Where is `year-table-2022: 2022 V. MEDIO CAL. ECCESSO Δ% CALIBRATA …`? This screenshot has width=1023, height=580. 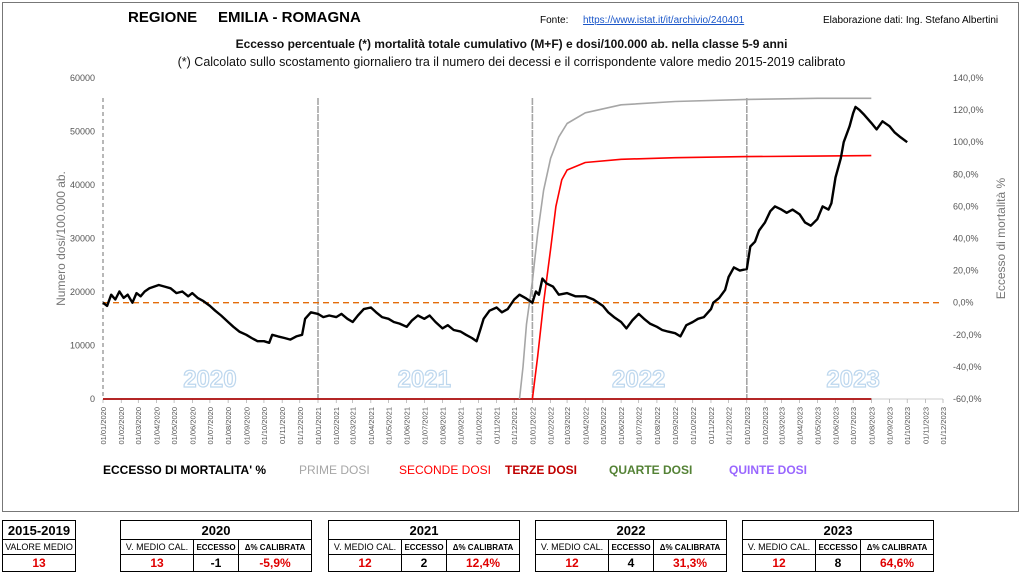
year-table-2022: 2022 V. MEDIO CAL. ECCESSO Δ% CALIBRATA … is located at coordinates (631, 546).